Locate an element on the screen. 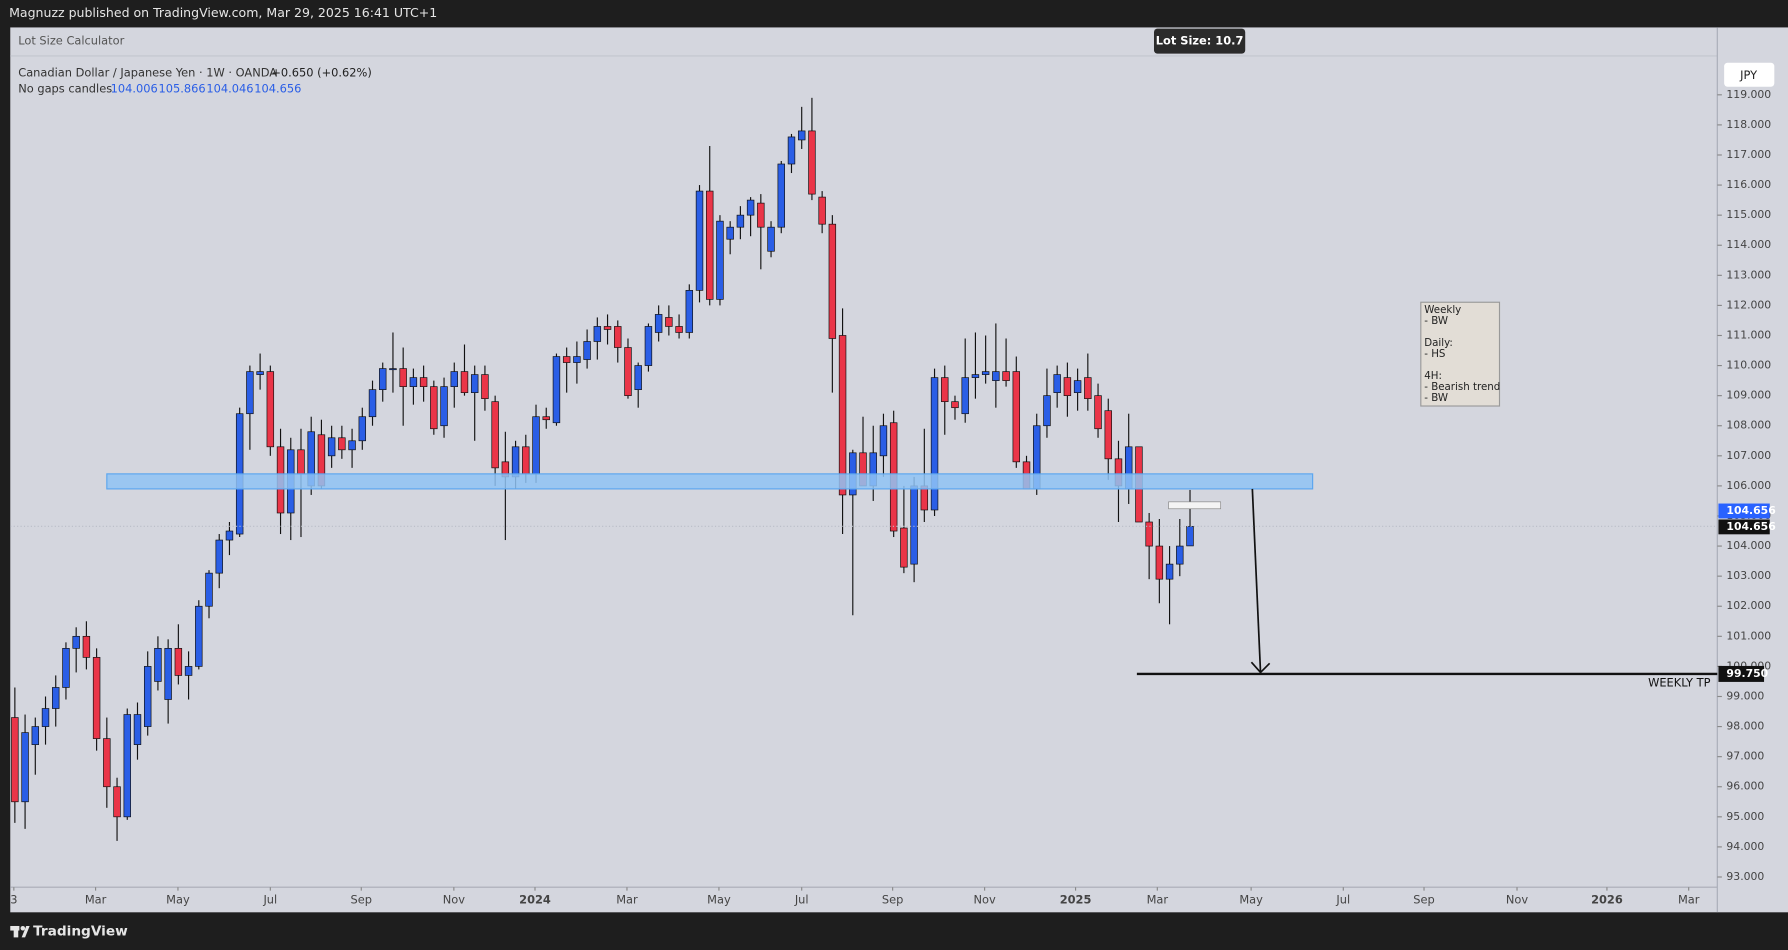 Image resolution: width=1788 pixels, height=950 pixels. note-line: 4H: is located at coordinates (1433, 376).